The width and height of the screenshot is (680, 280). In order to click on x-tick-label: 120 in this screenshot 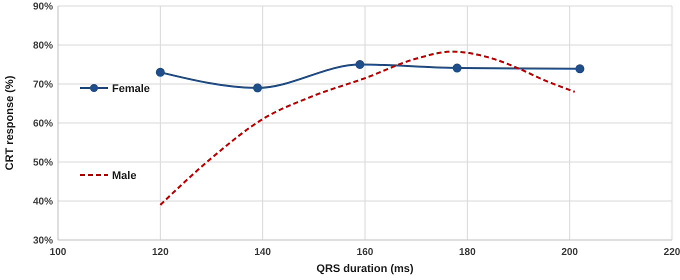, I will do `click(161, 252)`.